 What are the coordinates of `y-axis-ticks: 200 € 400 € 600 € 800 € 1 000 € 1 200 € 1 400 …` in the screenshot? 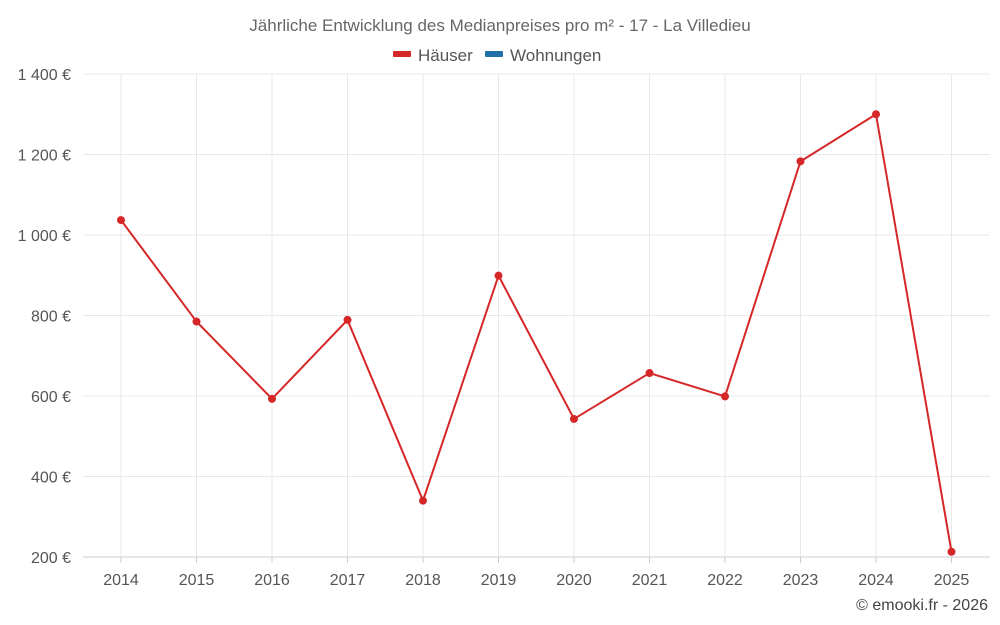 It's located at (44, 317).